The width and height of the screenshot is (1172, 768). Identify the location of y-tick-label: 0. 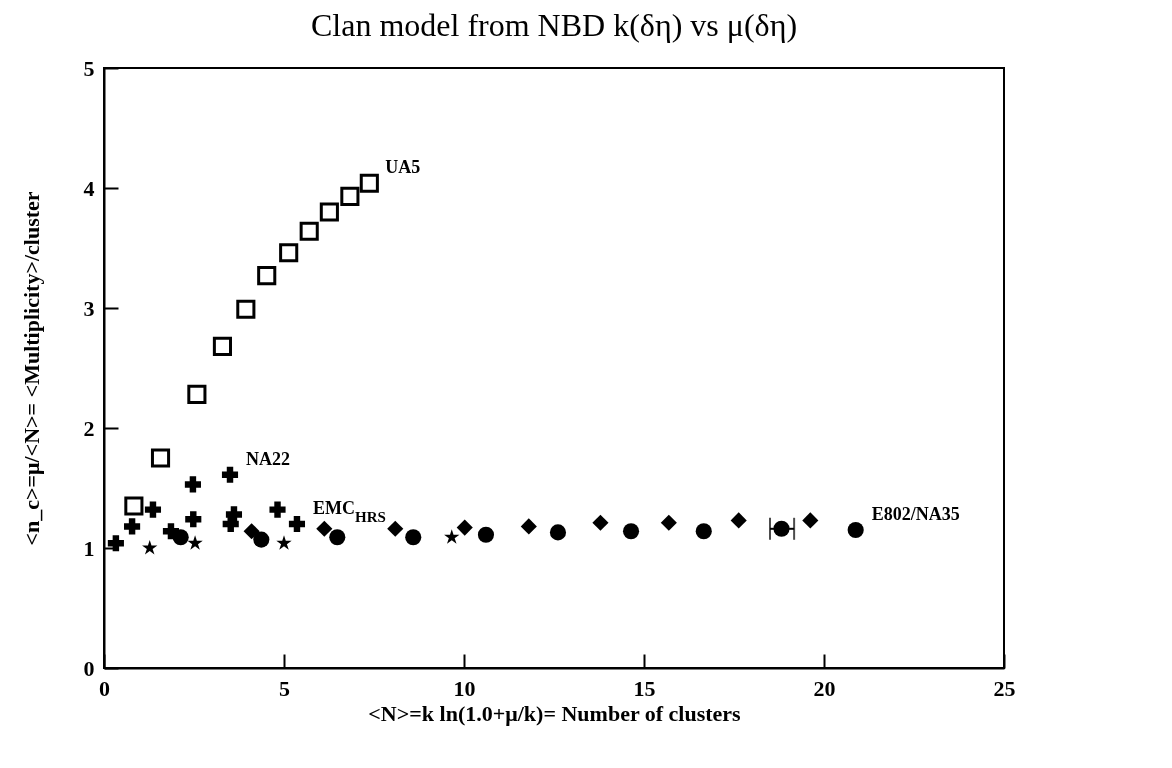
(89, 668).